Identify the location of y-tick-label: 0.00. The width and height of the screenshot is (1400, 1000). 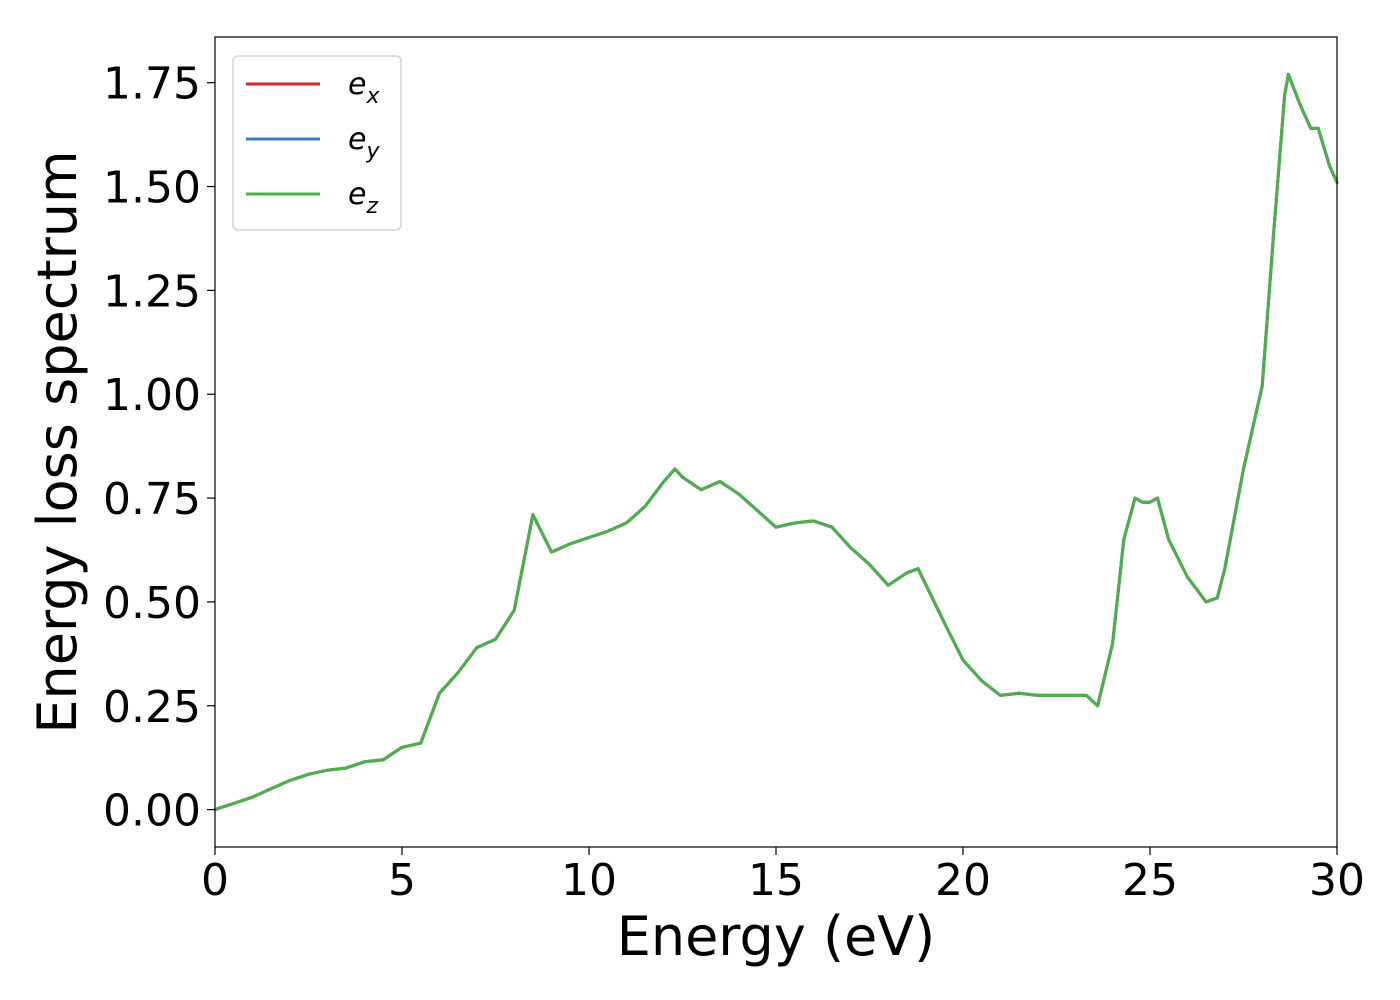
(152, 811).